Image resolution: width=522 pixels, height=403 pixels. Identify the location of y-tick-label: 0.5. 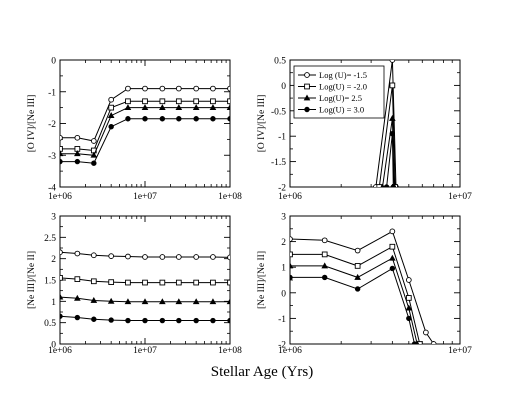
(280, 62).